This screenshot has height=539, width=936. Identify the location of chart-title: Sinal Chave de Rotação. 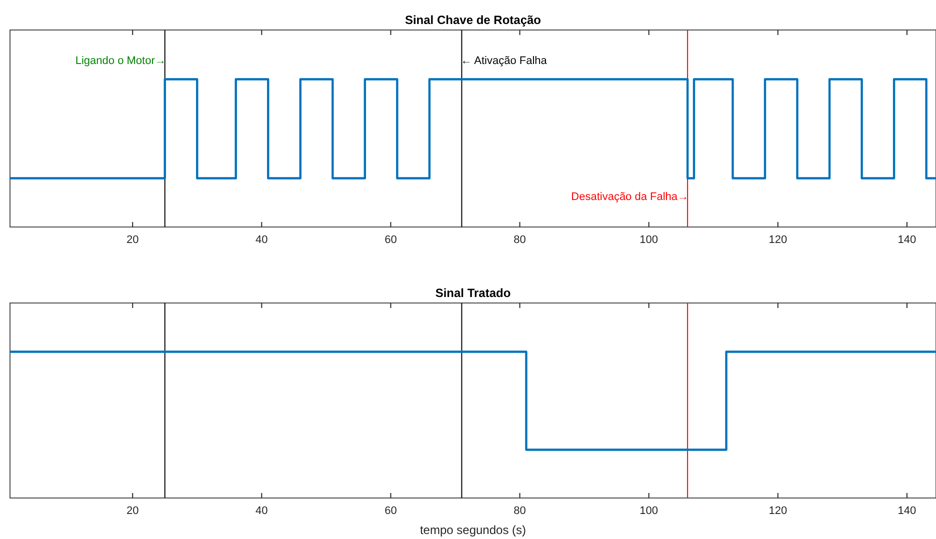
(473, 20).